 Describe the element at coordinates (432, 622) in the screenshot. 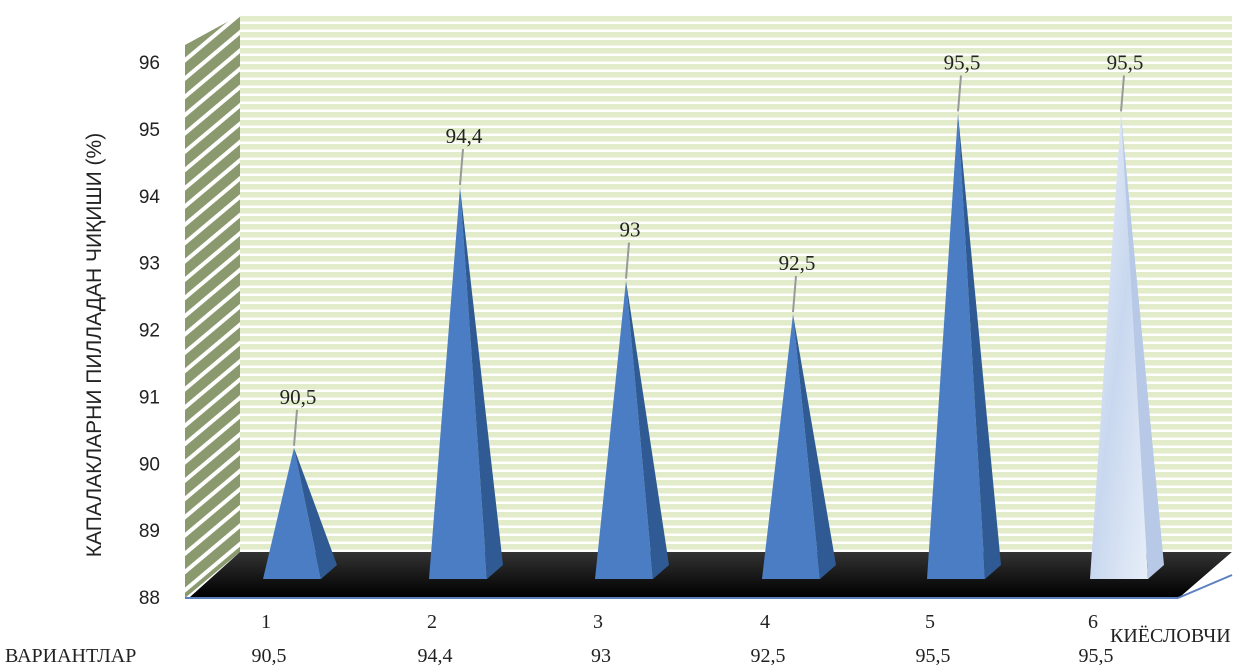

I see `category-label: 2` at that location.